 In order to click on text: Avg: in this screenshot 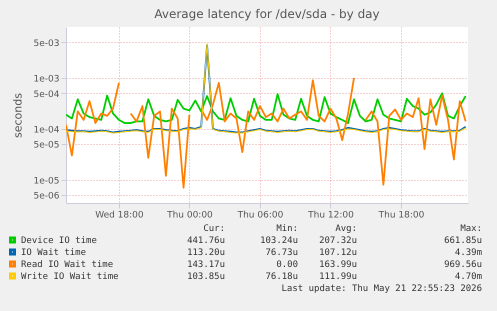, I will do `click(346, 229)`.